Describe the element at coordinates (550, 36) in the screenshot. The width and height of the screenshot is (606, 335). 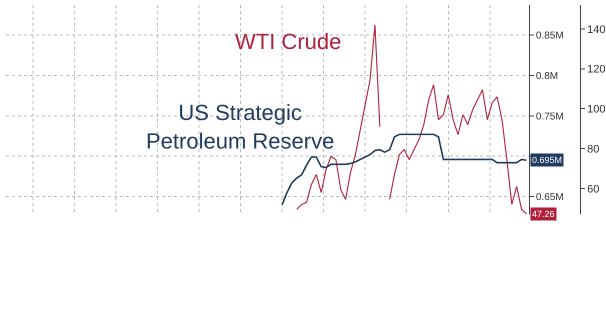
I see `y2-tick-label: 0.85M` at that location.